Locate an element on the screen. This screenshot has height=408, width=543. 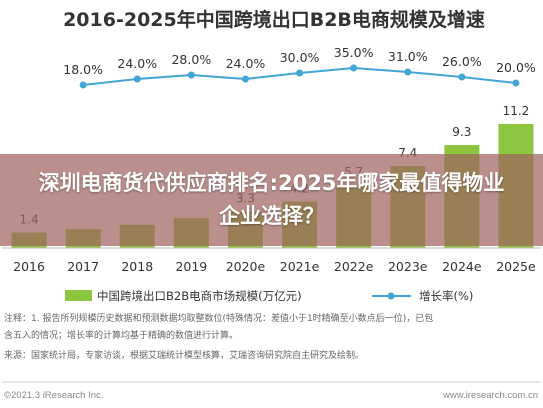
legend-label-line: 增长率(%) is located at coordinates (446, 296).